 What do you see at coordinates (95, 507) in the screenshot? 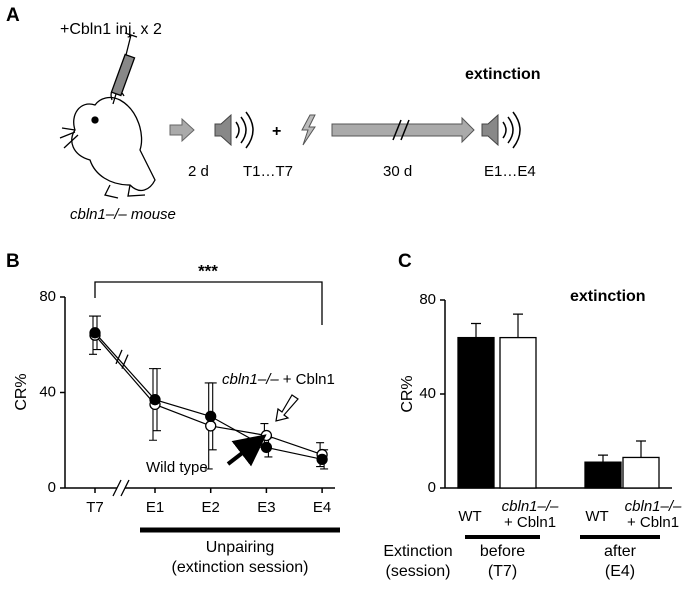
I see `x-tick-label: T7` at bounding box center [95, 507].